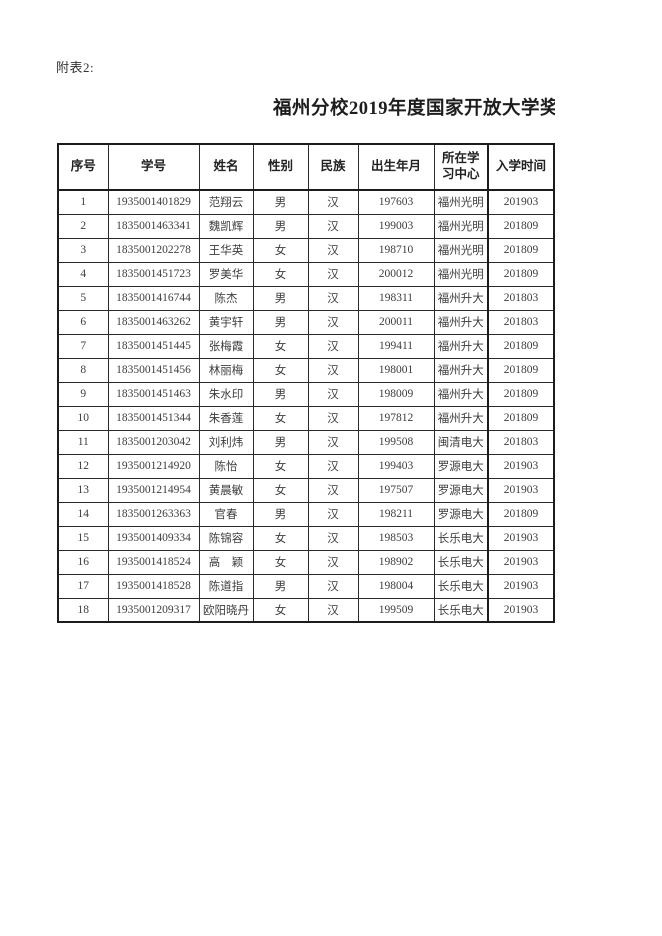 Image resolution: width=662 pixels, height=936 pixels. Describe the element at coordinates (306, 562) in the screenshot. I see `table-row: 16 1935001418524 高 颖女汉 198902 长乐电大 201903` at that location.